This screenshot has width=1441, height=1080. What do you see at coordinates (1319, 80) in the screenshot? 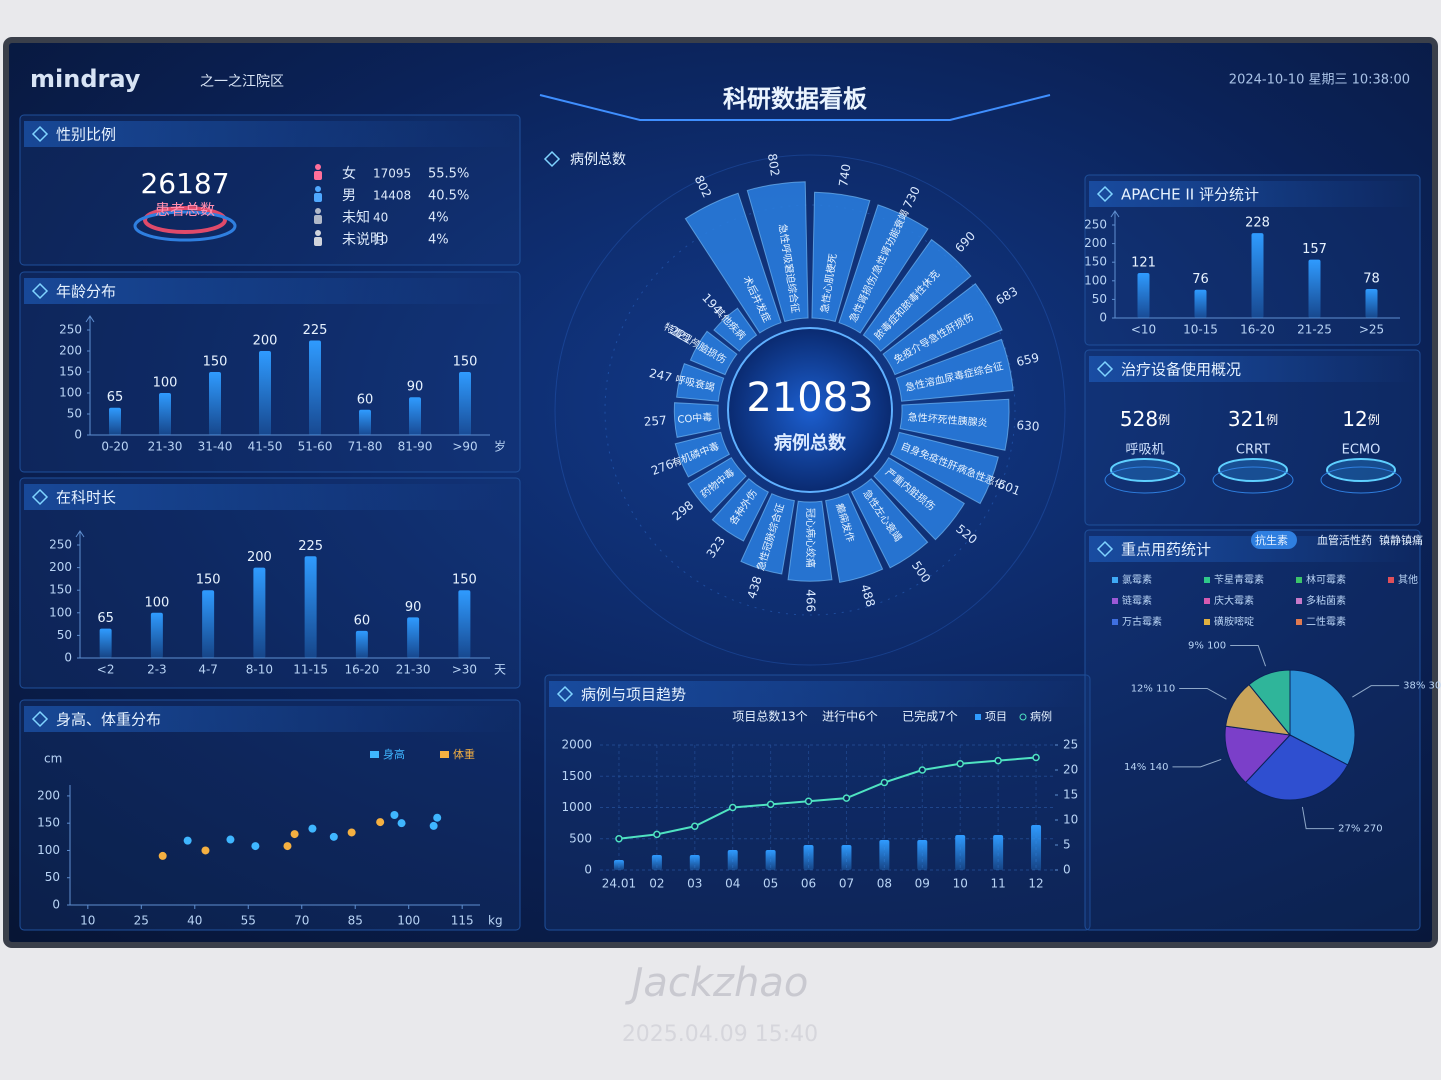
I see `datetime: 2024-10-10 星期三 10:38:00` at bounding box center [1319, 80].